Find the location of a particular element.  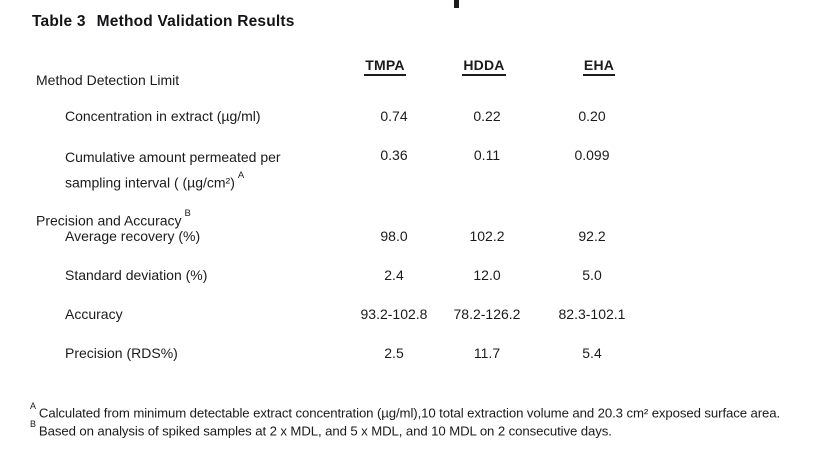

column-header-cell: EHA is located at coordinates (599, 66).